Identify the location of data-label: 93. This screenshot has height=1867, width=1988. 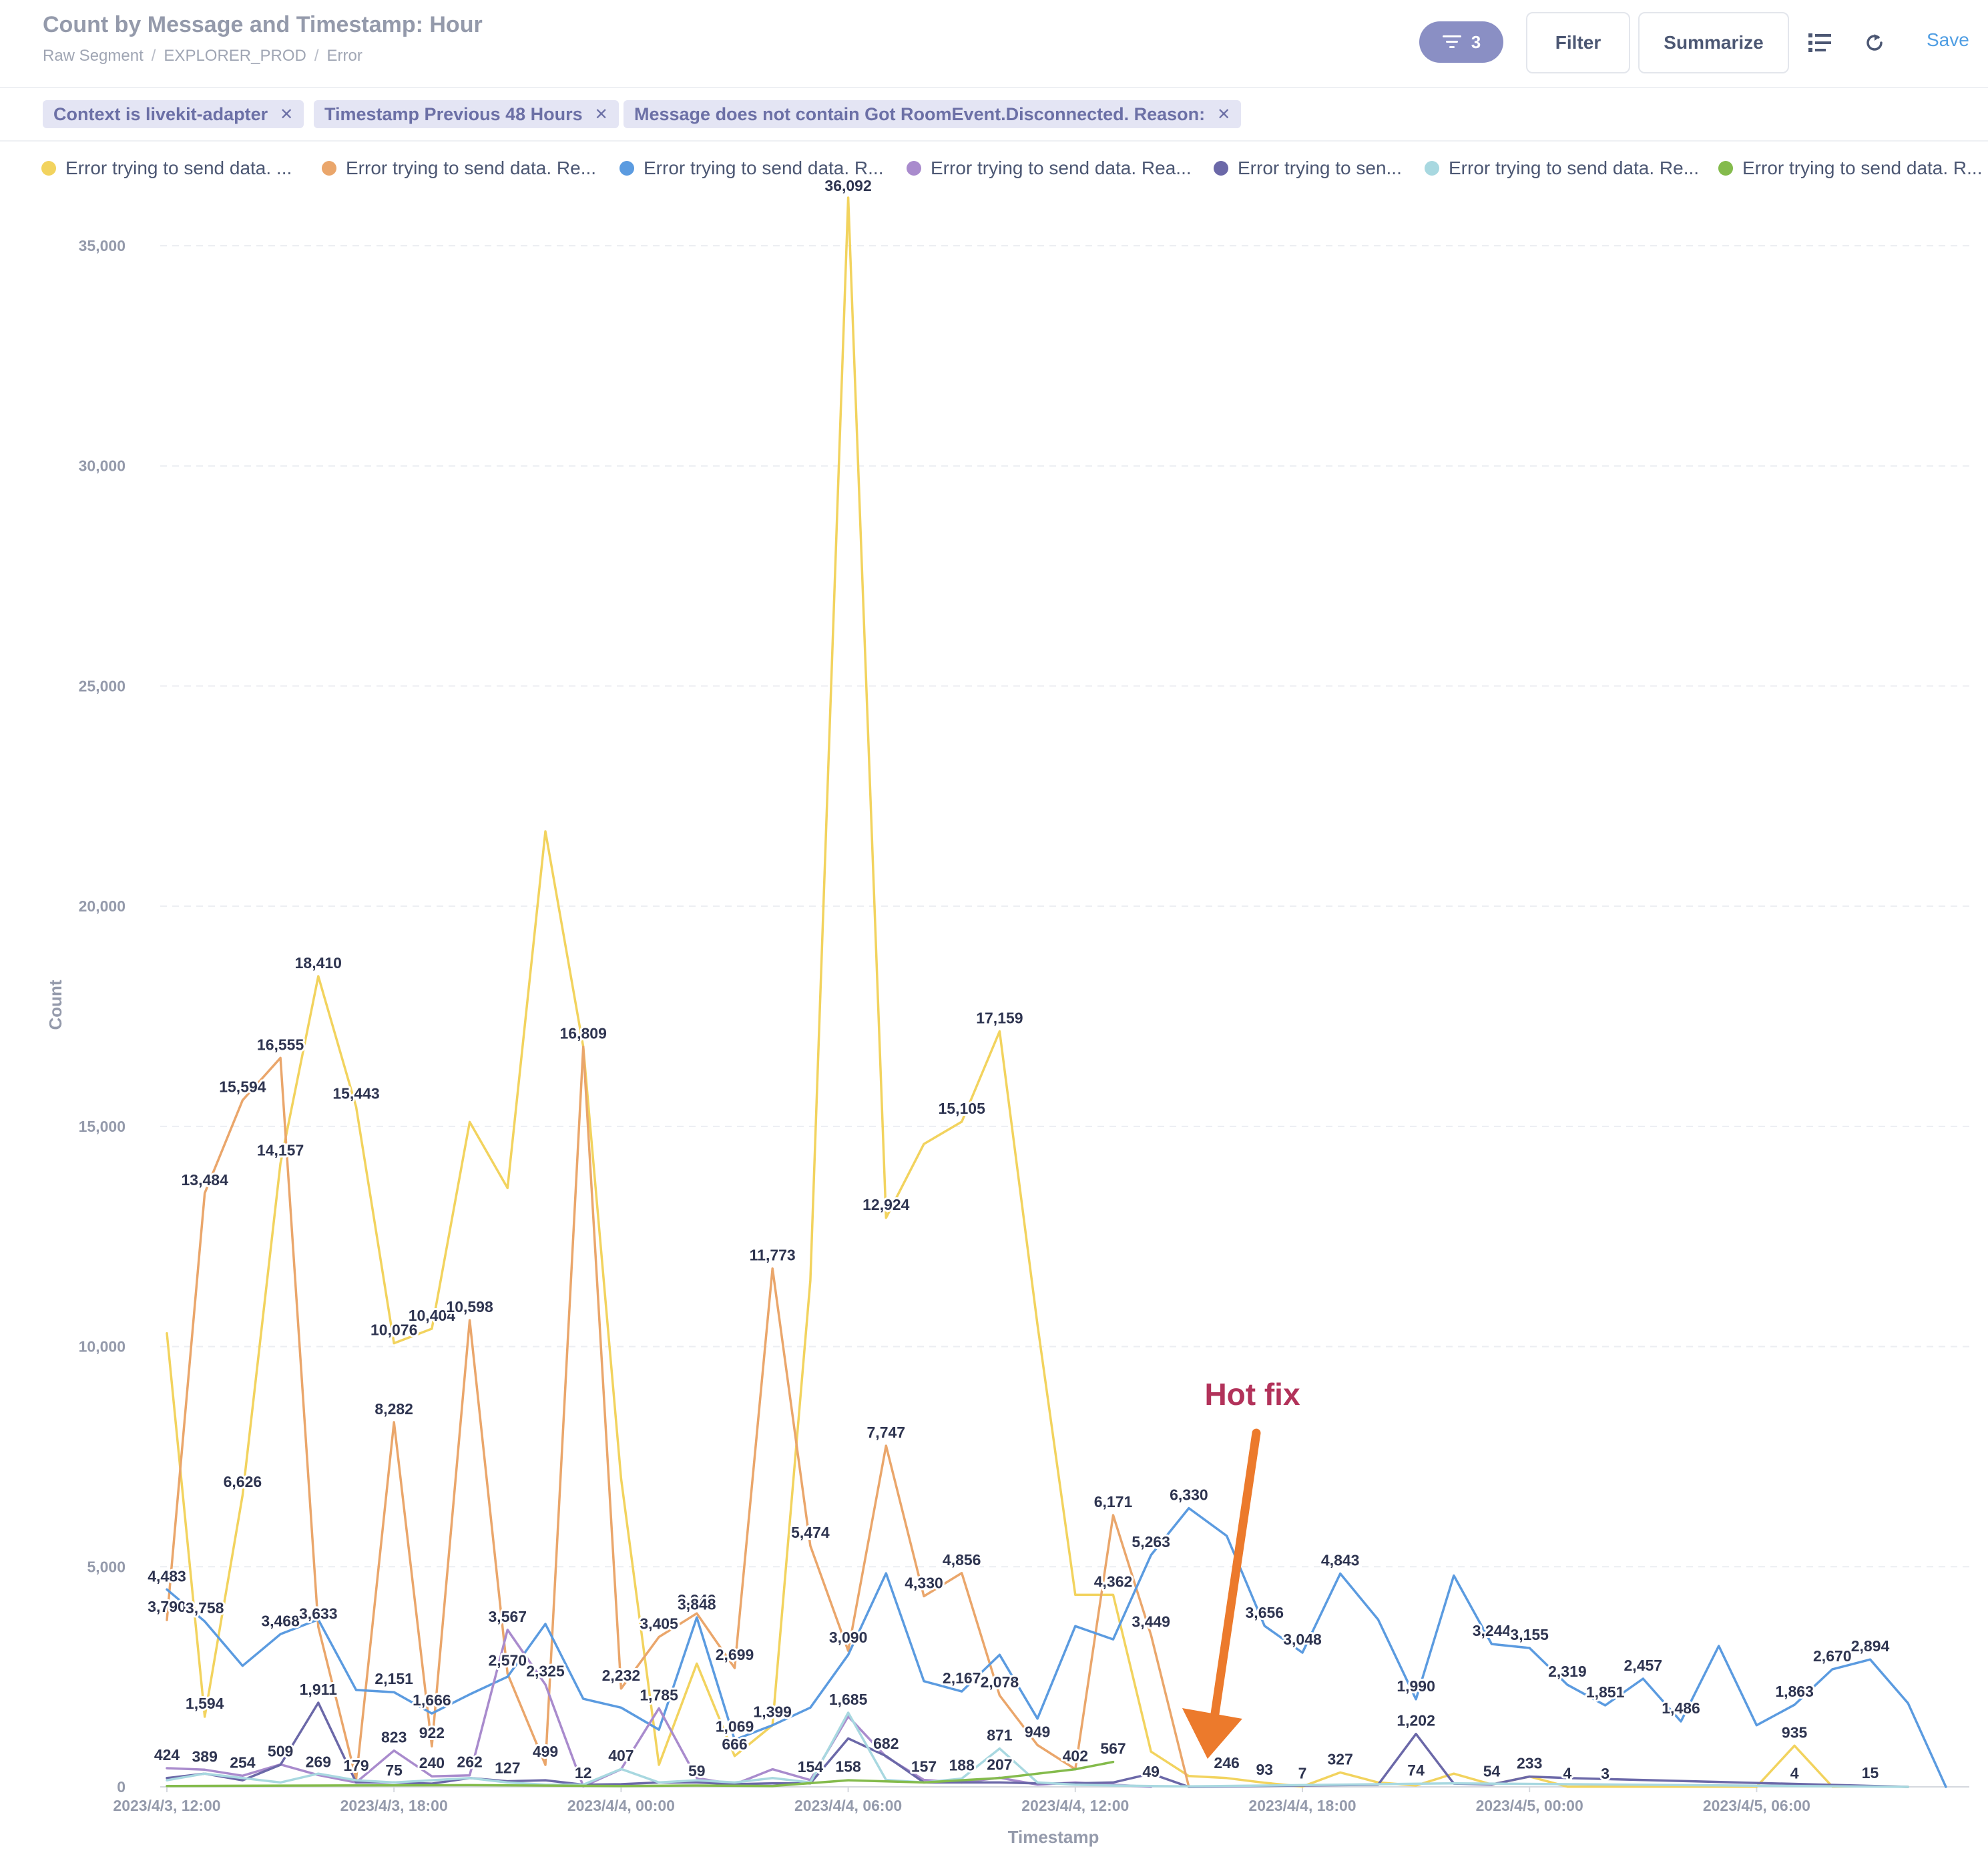
(1265, 1770).